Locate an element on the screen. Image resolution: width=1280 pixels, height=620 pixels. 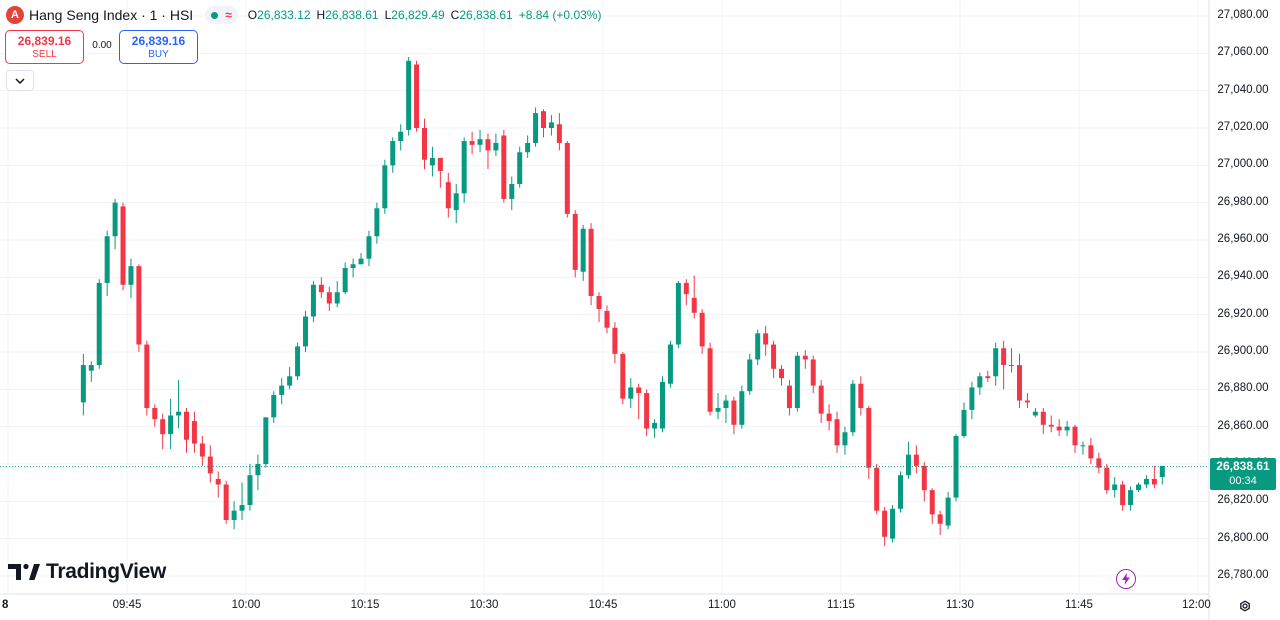
close-key: C is located at coordinates (455, 15).